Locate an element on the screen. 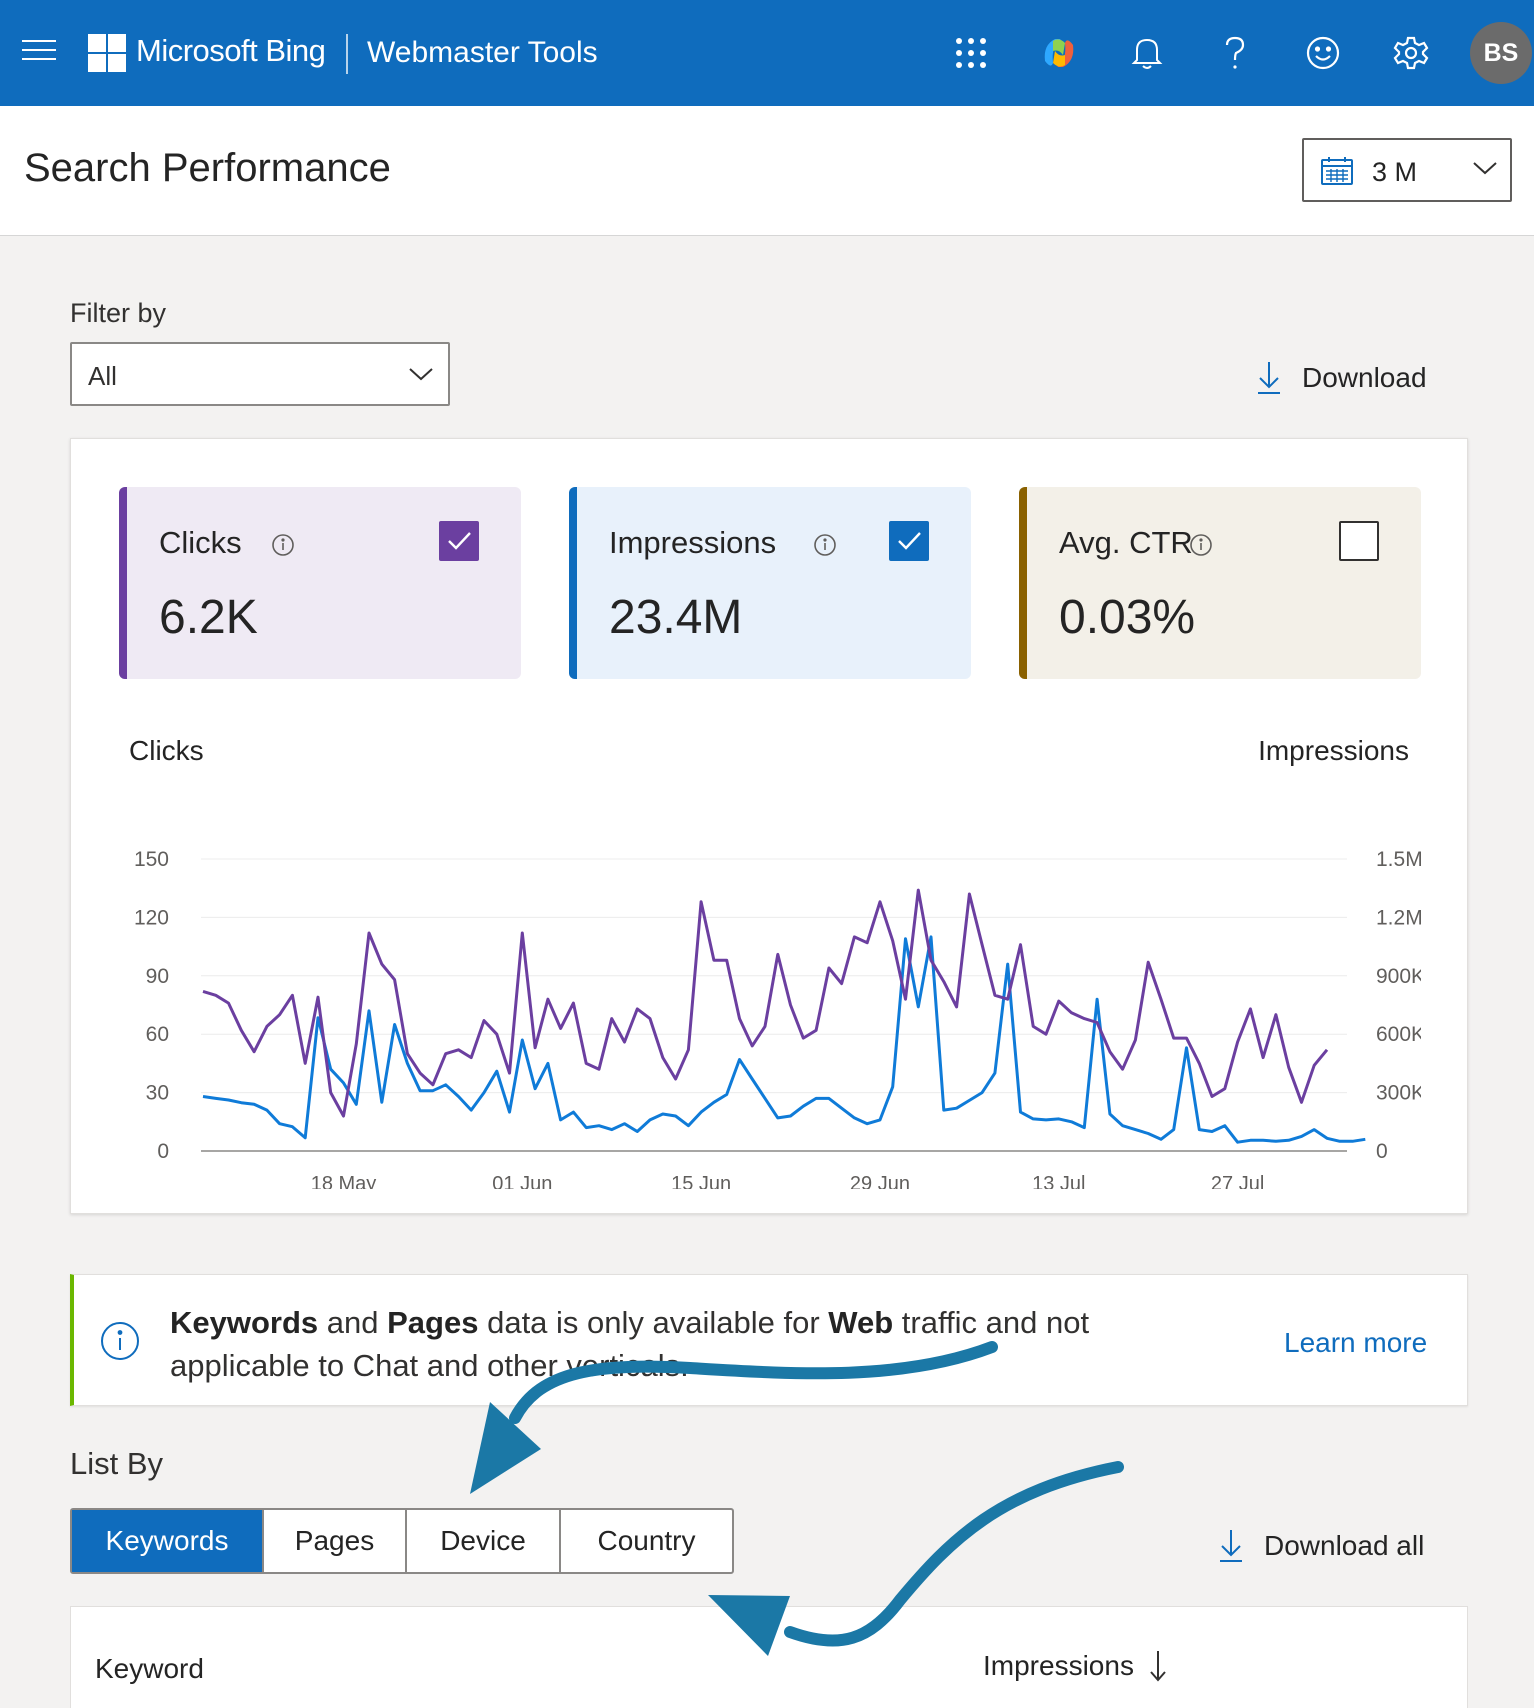 The image size is (1534, 1708). date-range-dropdown: 3 M is located at coordinates (1407, 170).